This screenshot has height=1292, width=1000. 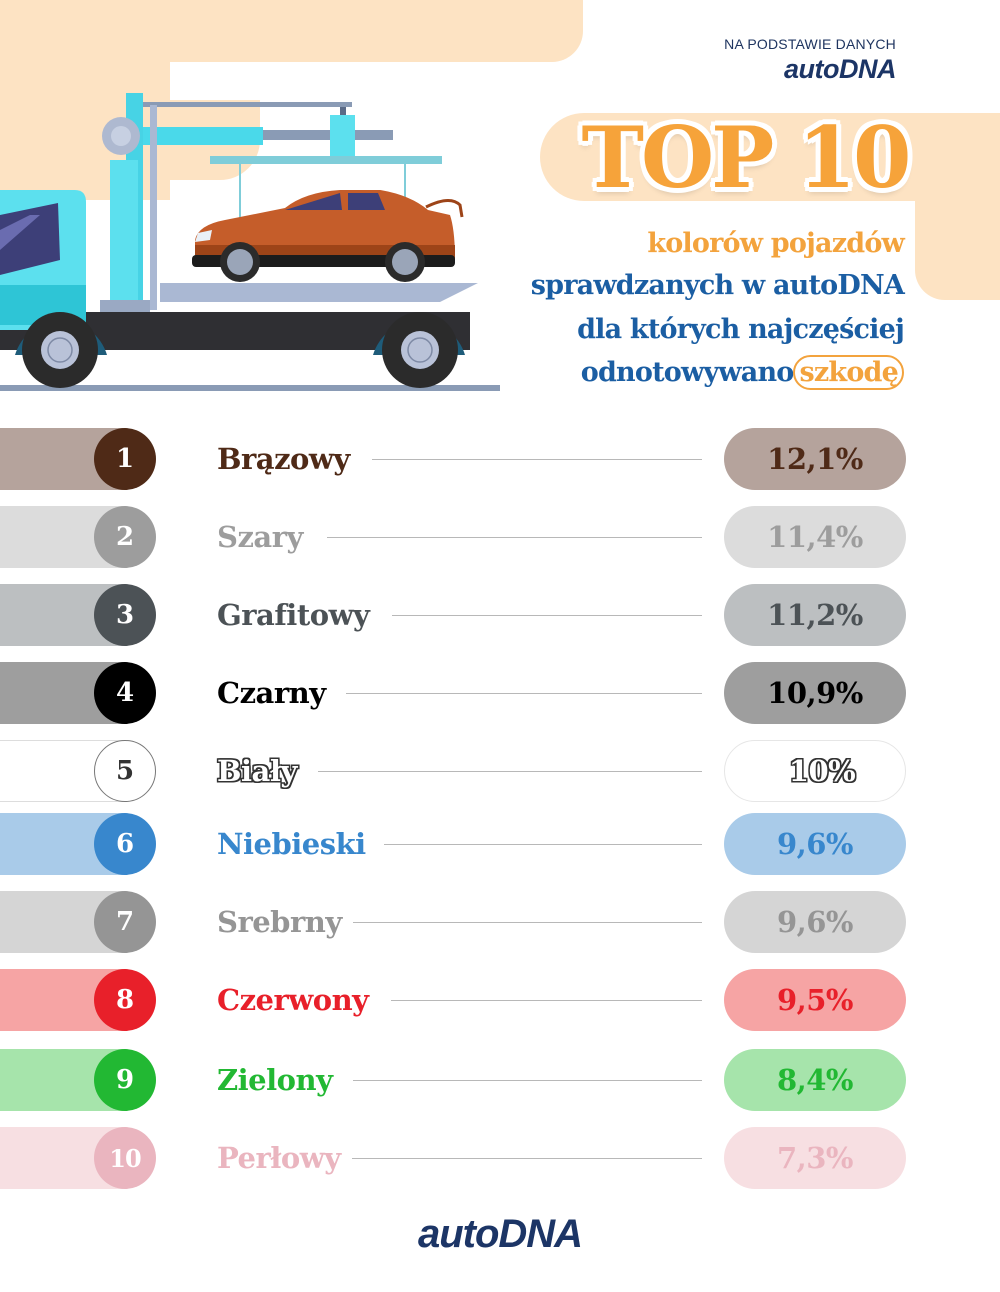 I want to click on rank-badge: 10, so click(x=125, y=1158).